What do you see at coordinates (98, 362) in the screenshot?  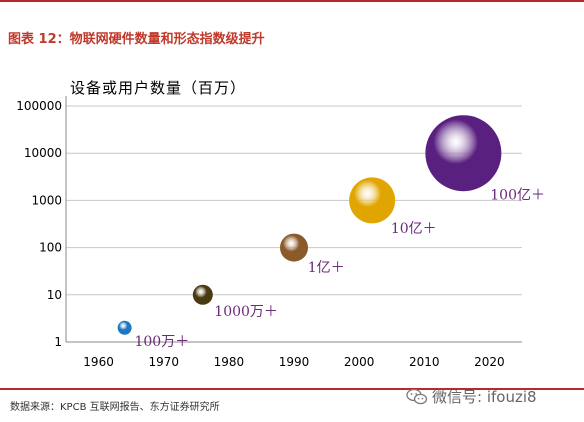 I see `x-tick-1960: 1960` at bounding box center [98, 362].